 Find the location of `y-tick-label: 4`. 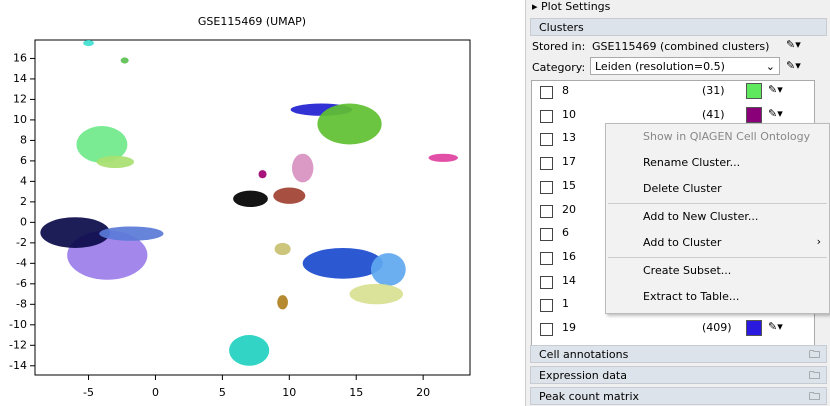

y-tick-label: 4 is located at coordinates (23, 180).